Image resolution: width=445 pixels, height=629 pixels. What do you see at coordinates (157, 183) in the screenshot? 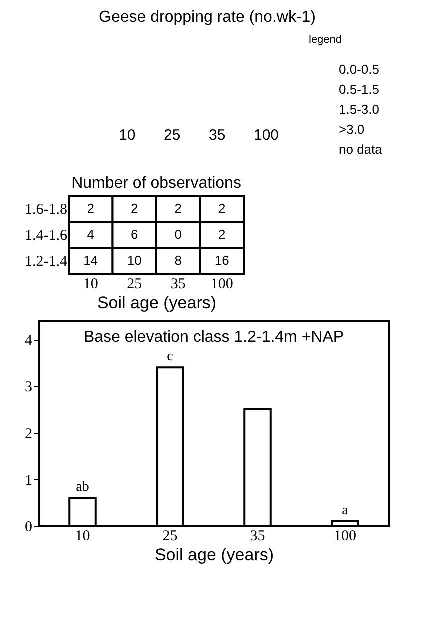
I see `chart-title: Number of observations` at bounding box center [157, 183].